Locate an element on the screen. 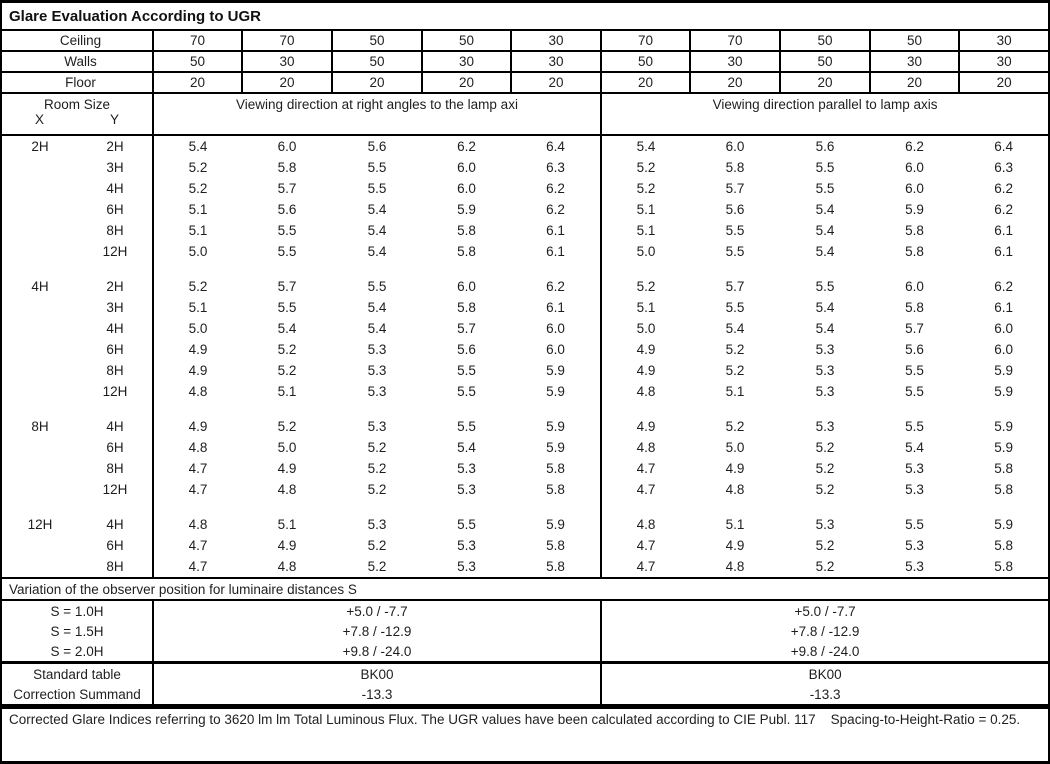  s-value-left: +5.0 / -7.7 is located at coordinates (377, 610).